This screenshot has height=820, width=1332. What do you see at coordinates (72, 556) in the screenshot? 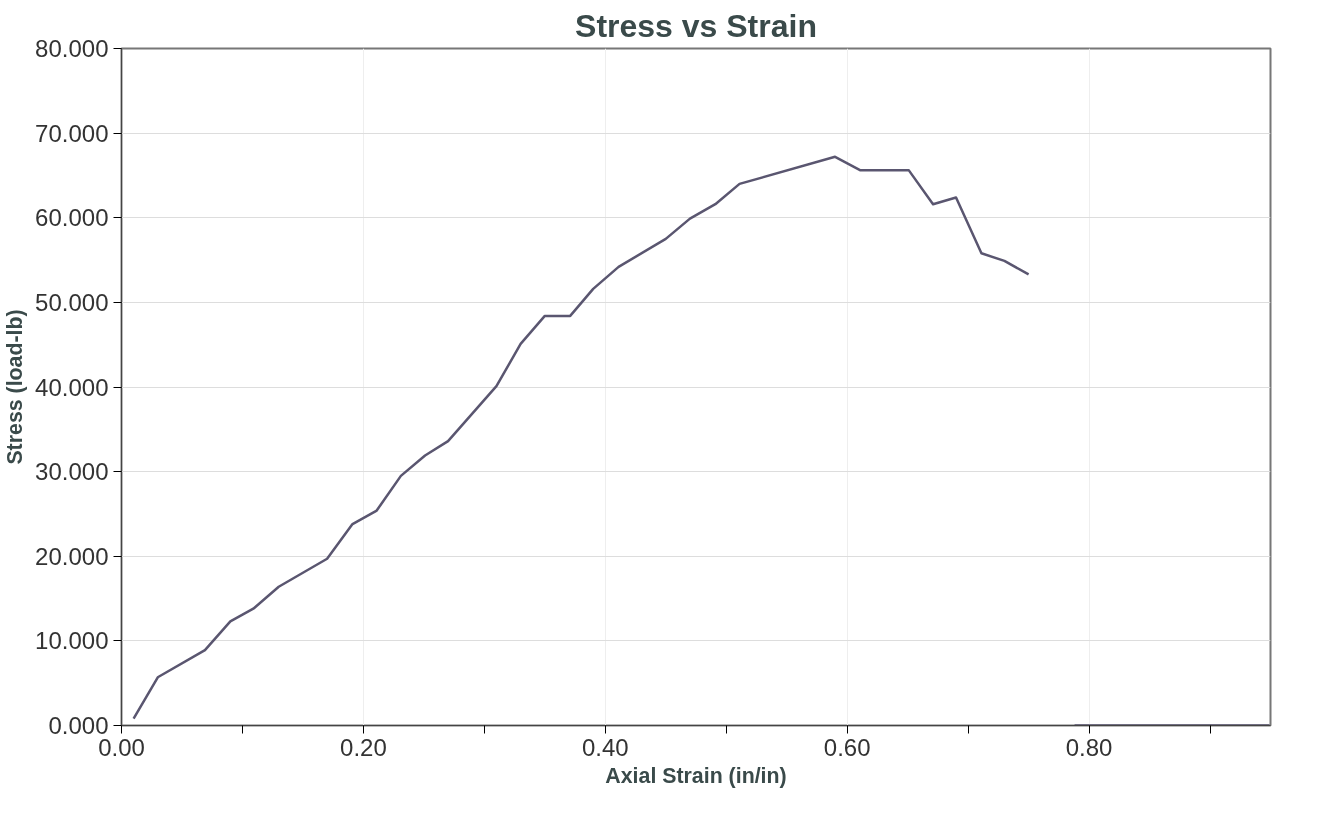
I see `y-tick-label: 20.000` at bounding box center [72, 556].